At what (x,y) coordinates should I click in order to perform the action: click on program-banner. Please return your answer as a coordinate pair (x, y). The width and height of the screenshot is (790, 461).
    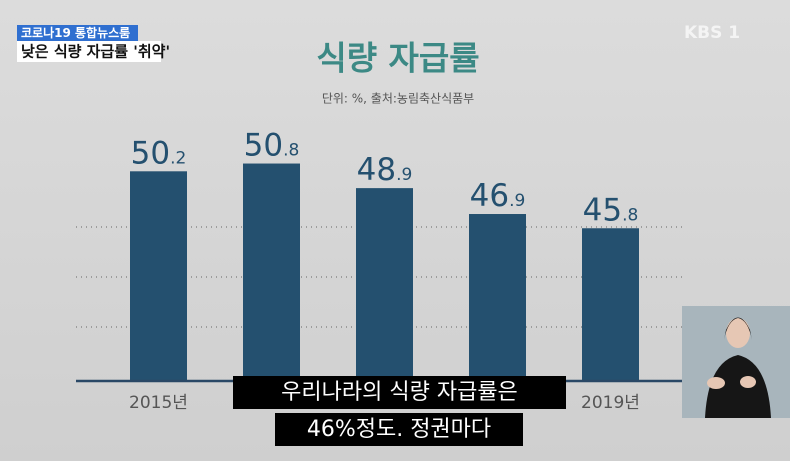
    Looking at the image, I should click on (77, 33).